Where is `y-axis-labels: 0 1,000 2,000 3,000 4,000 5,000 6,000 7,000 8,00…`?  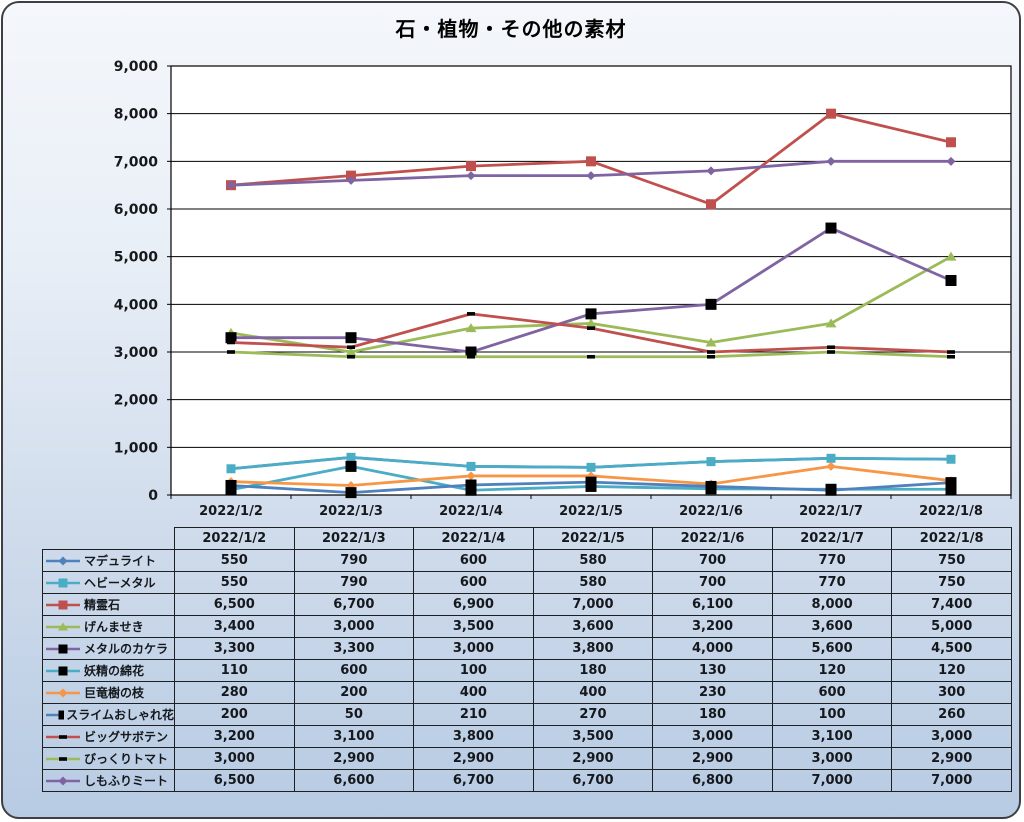 y-axis-labels: 0 1,000 2,000 3,000 4,000 5,000 6,000 7,000 8,00… is located at coordinates (142, 281).